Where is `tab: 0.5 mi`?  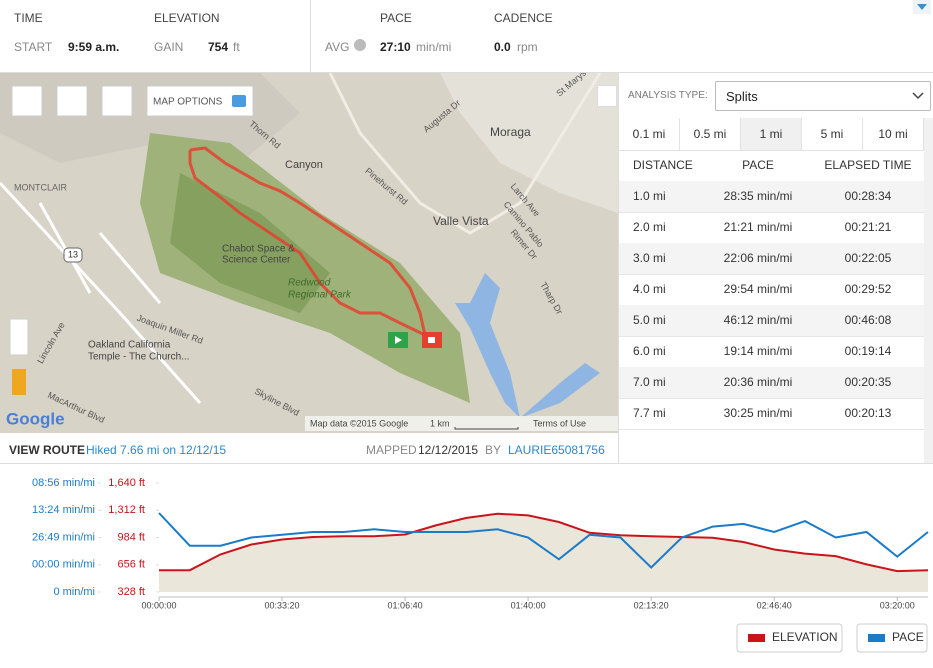
tab: 0.5 mi is located at coordinates (710, 134).